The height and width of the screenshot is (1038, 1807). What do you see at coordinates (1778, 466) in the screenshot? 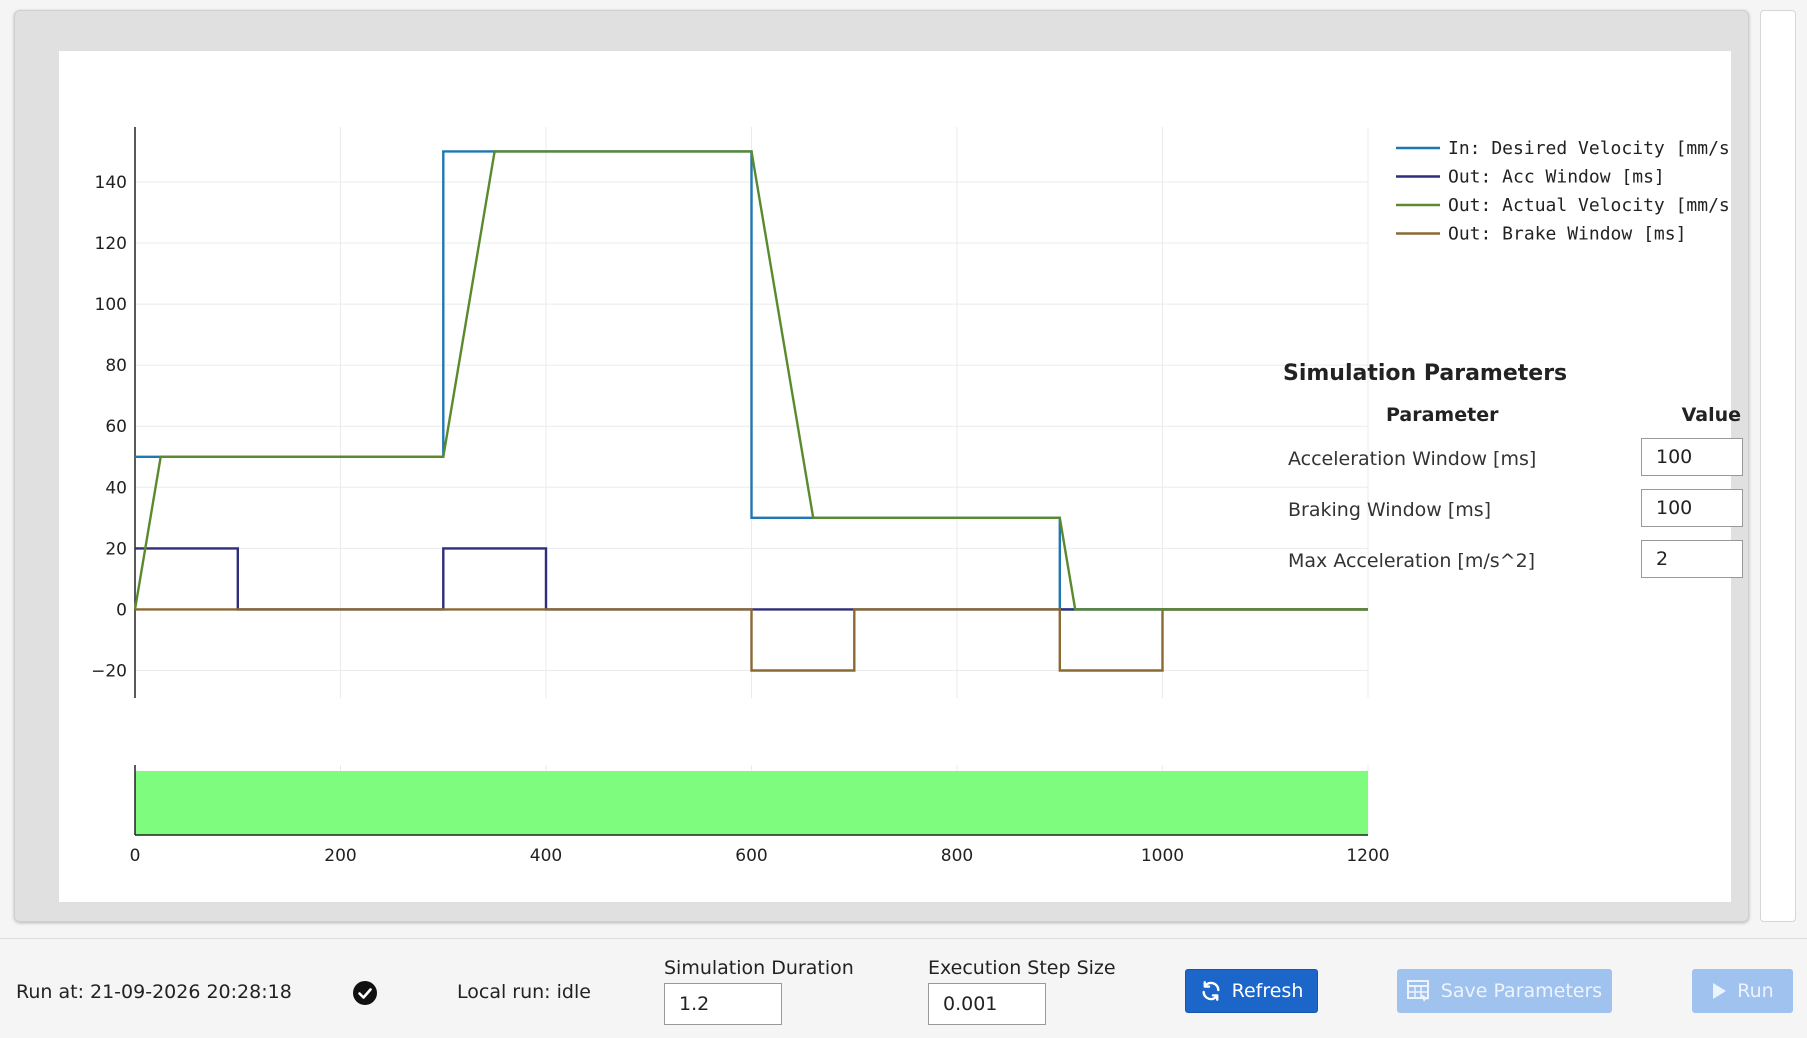
I see `side-scroll-panel` at bounding box center [1778, 466].